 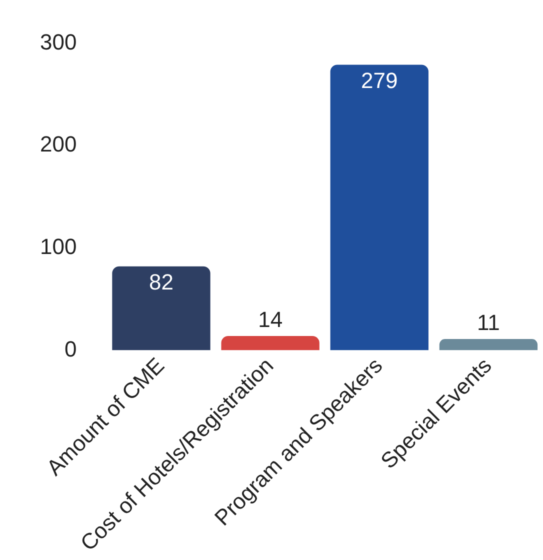 I want to click on data-label: 82, so click(x=161, y=281).